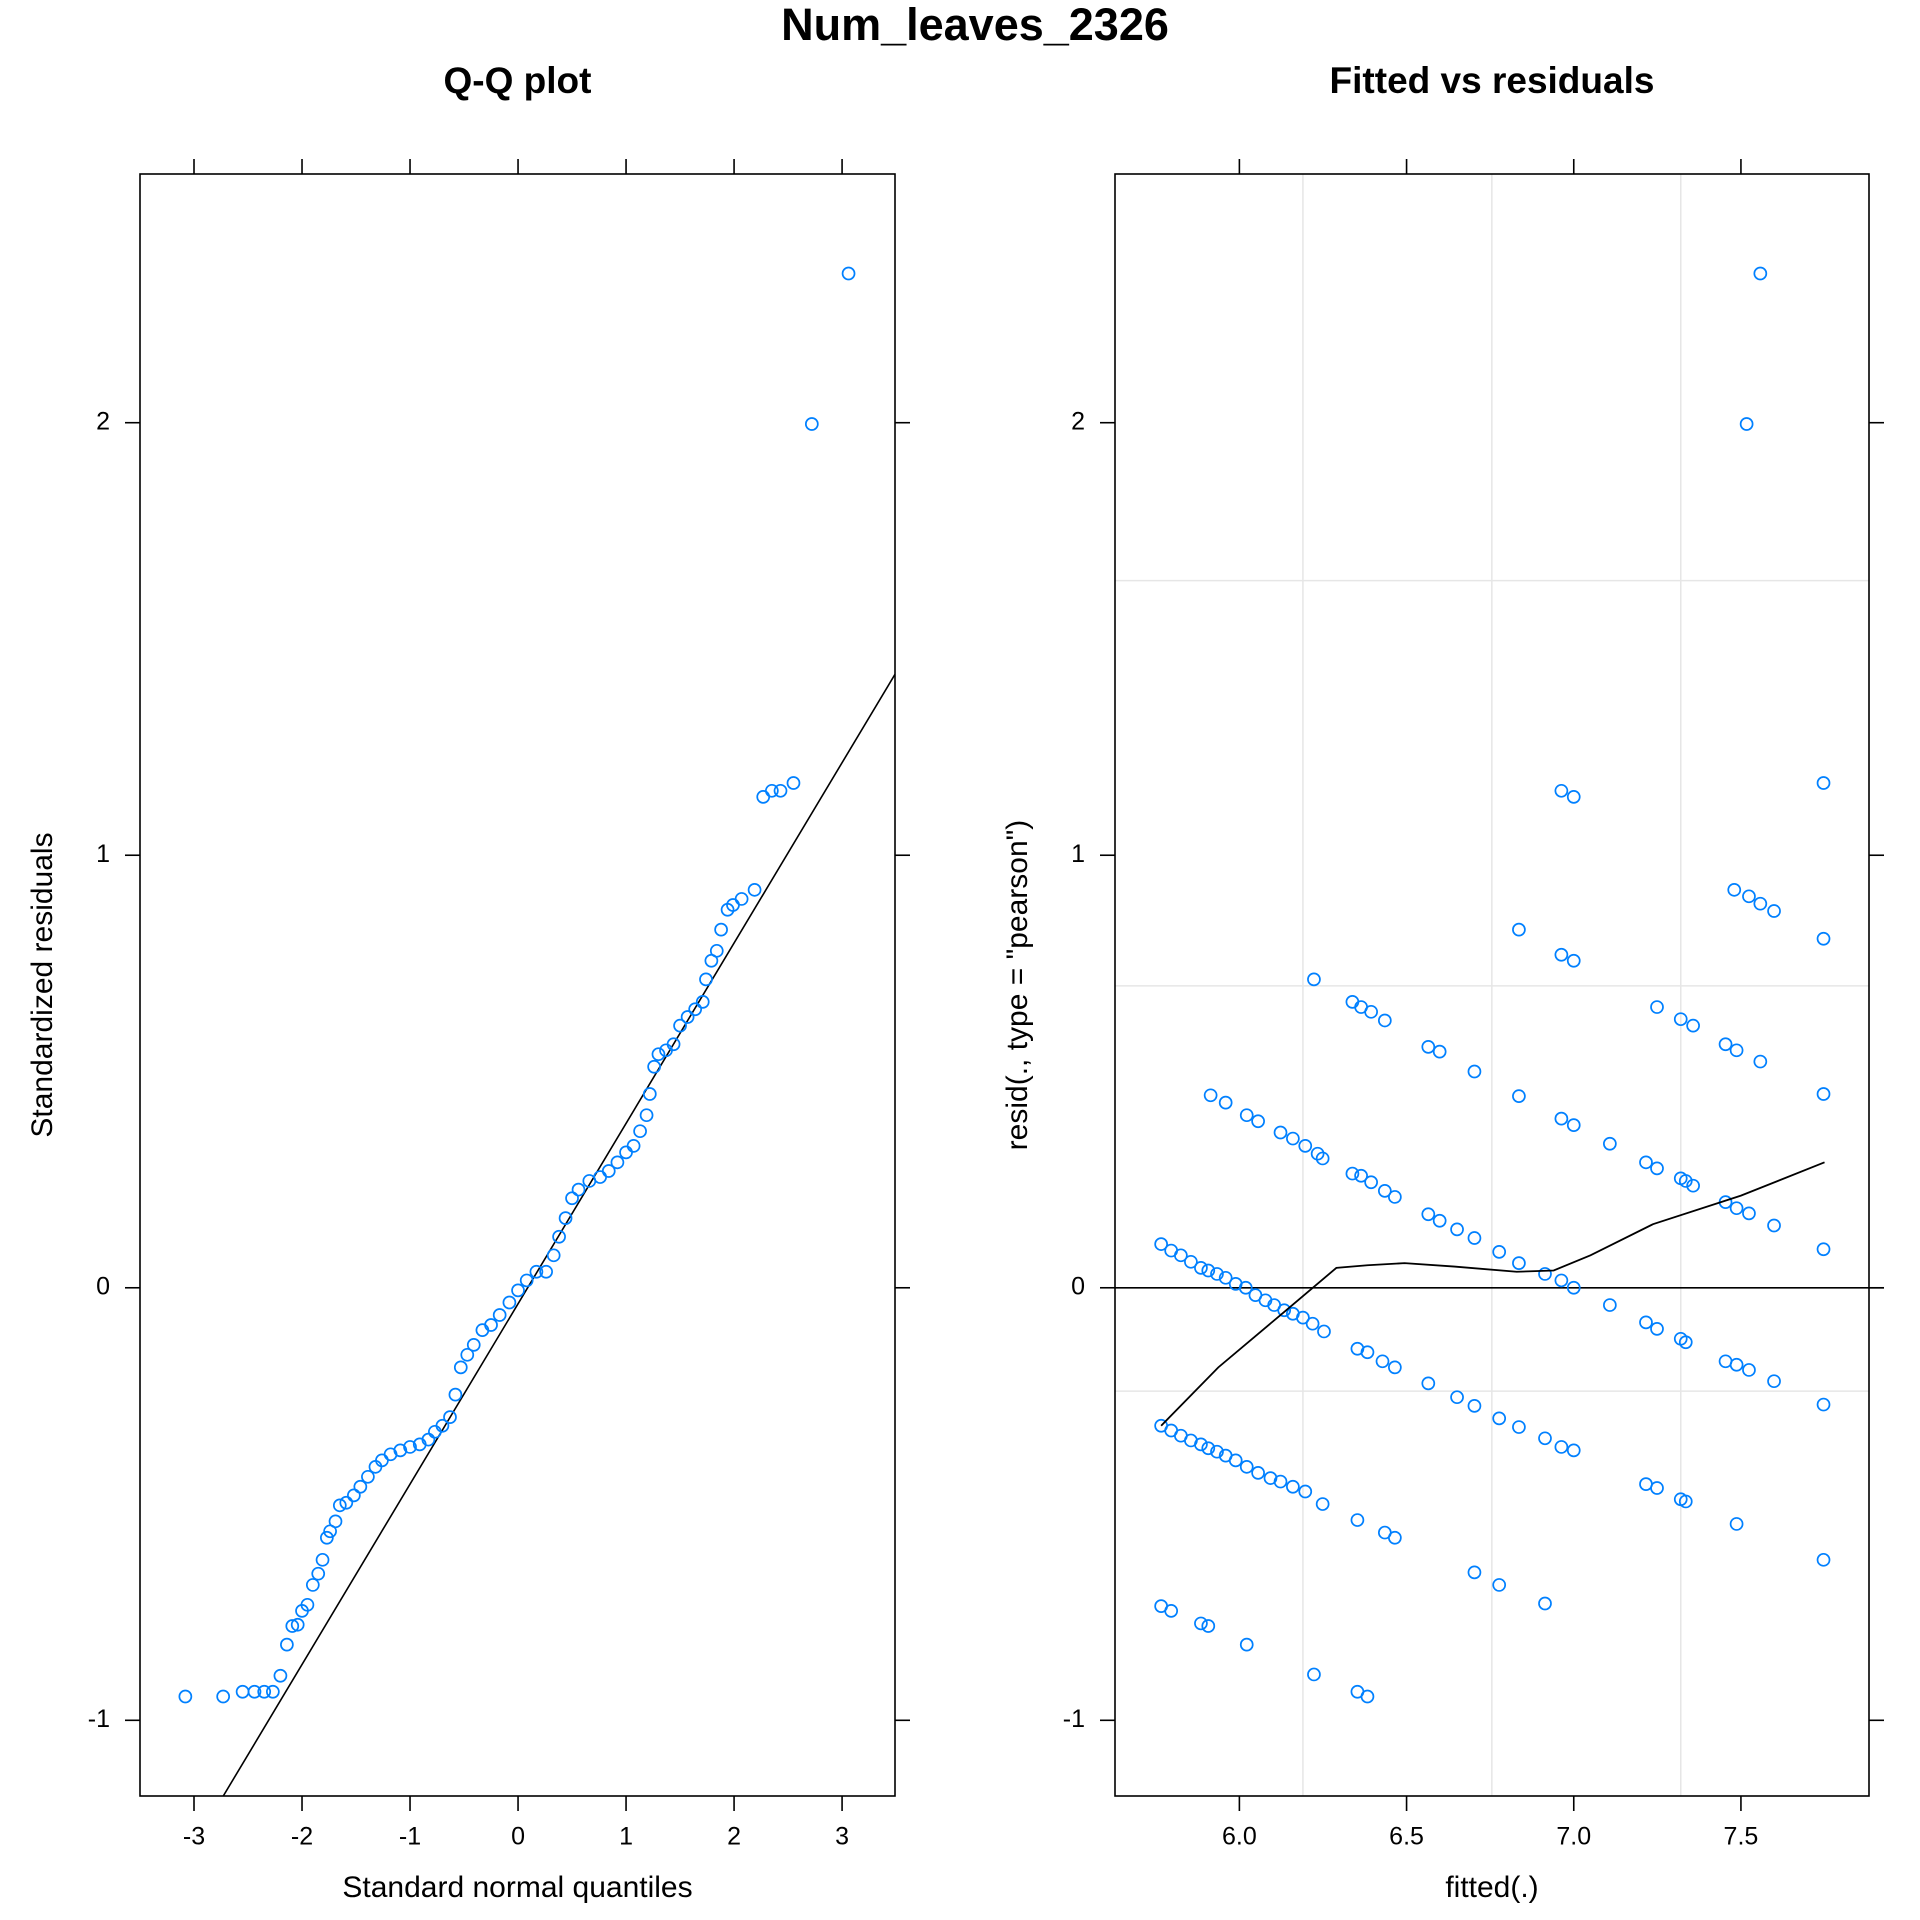 Image resolution: width=1920 pixels, height=1920 pixels. Describe the element at coordinates (410, 1837) in the screenshot. I see `x-tick-label: -1` at that location.